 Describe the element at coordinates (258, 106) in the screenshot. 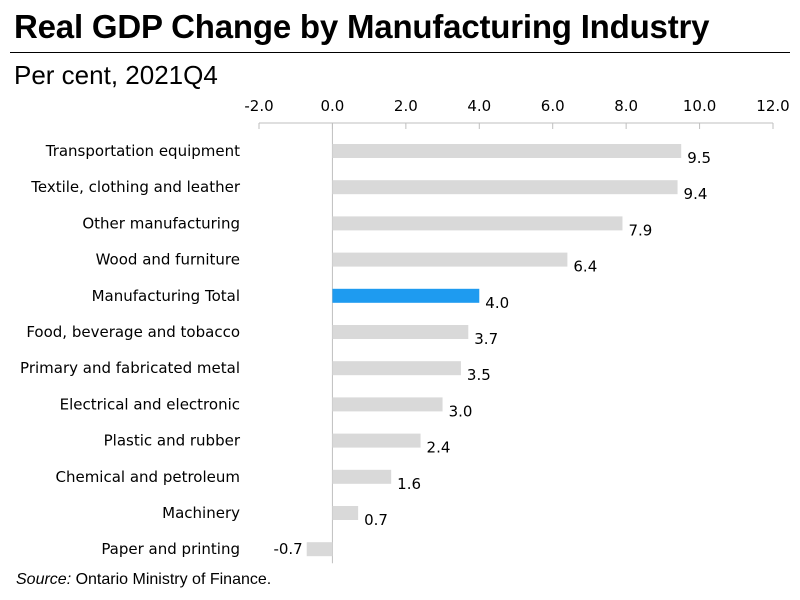

I see `x-tick-label: -2.0` at that location.